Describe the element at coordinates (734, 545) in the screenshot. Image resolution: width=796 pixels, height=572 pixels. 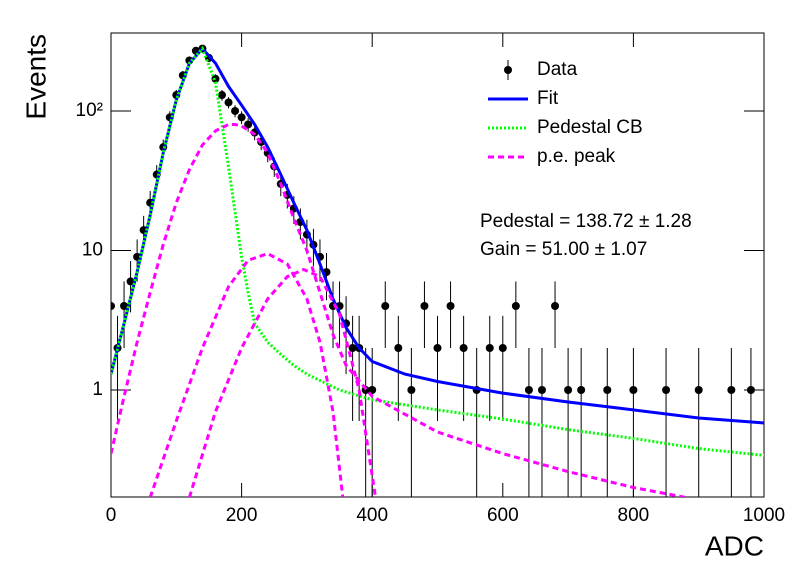
I see `x-axis-label: ADC` at that location.